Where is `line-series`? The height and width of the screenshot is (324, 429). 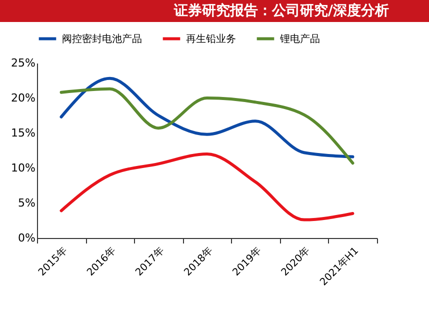 line-series is located at coordinates (207, 187).